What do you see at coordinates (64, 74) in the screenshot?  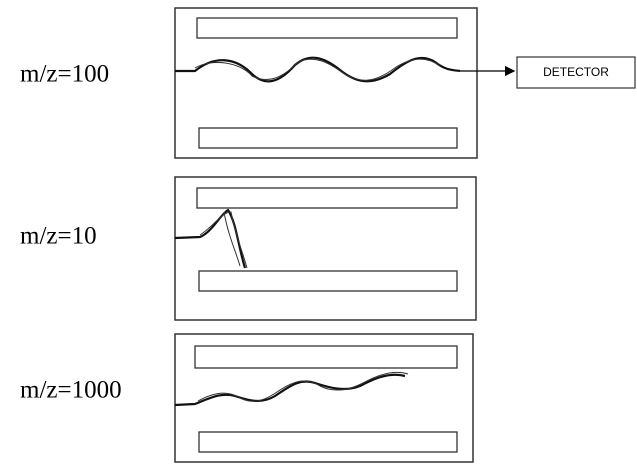 I see `mz-label: m/z=100` at bounding box center [64, 74].